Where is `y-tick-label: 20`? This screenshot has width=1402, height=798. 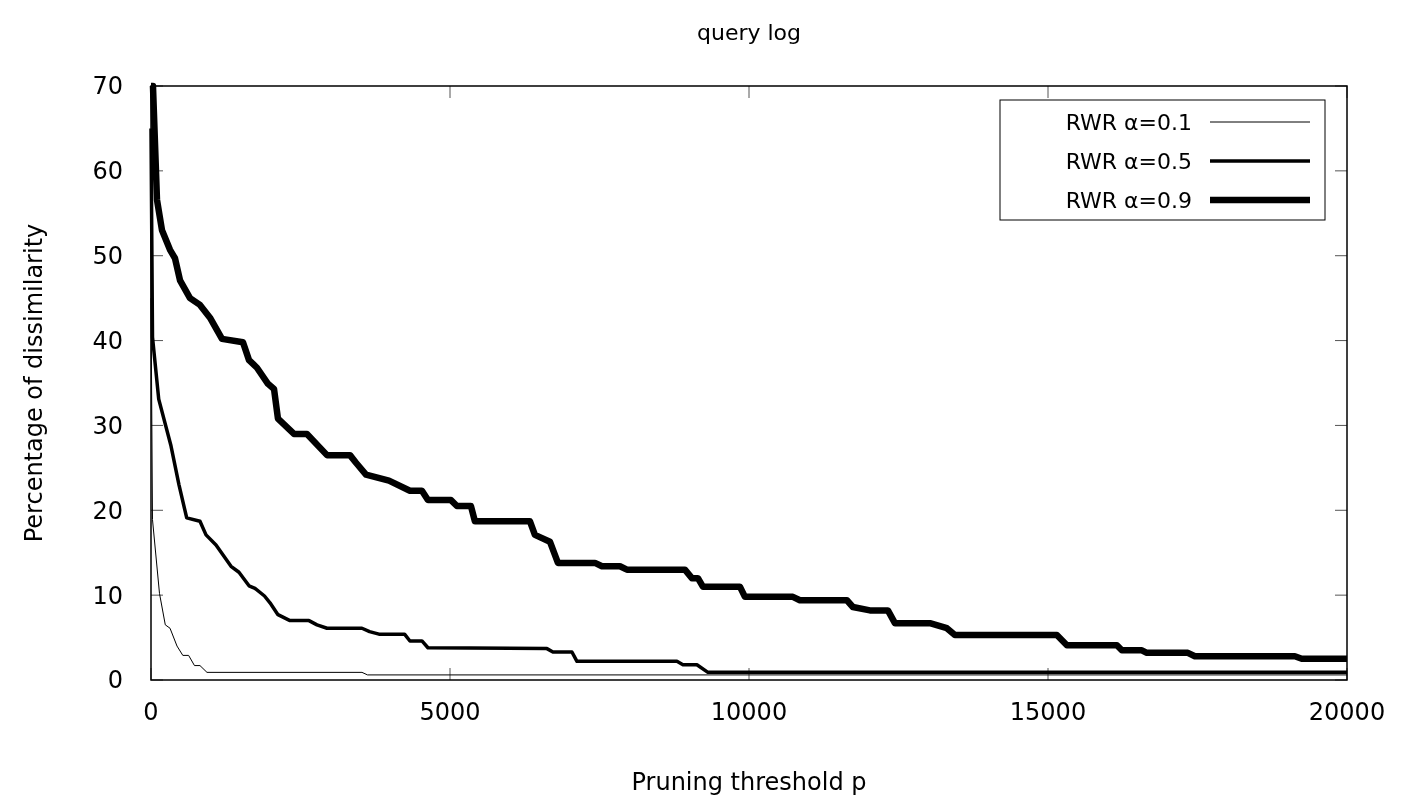 y-tick-label: 20 is located at coordinates (107, 510).